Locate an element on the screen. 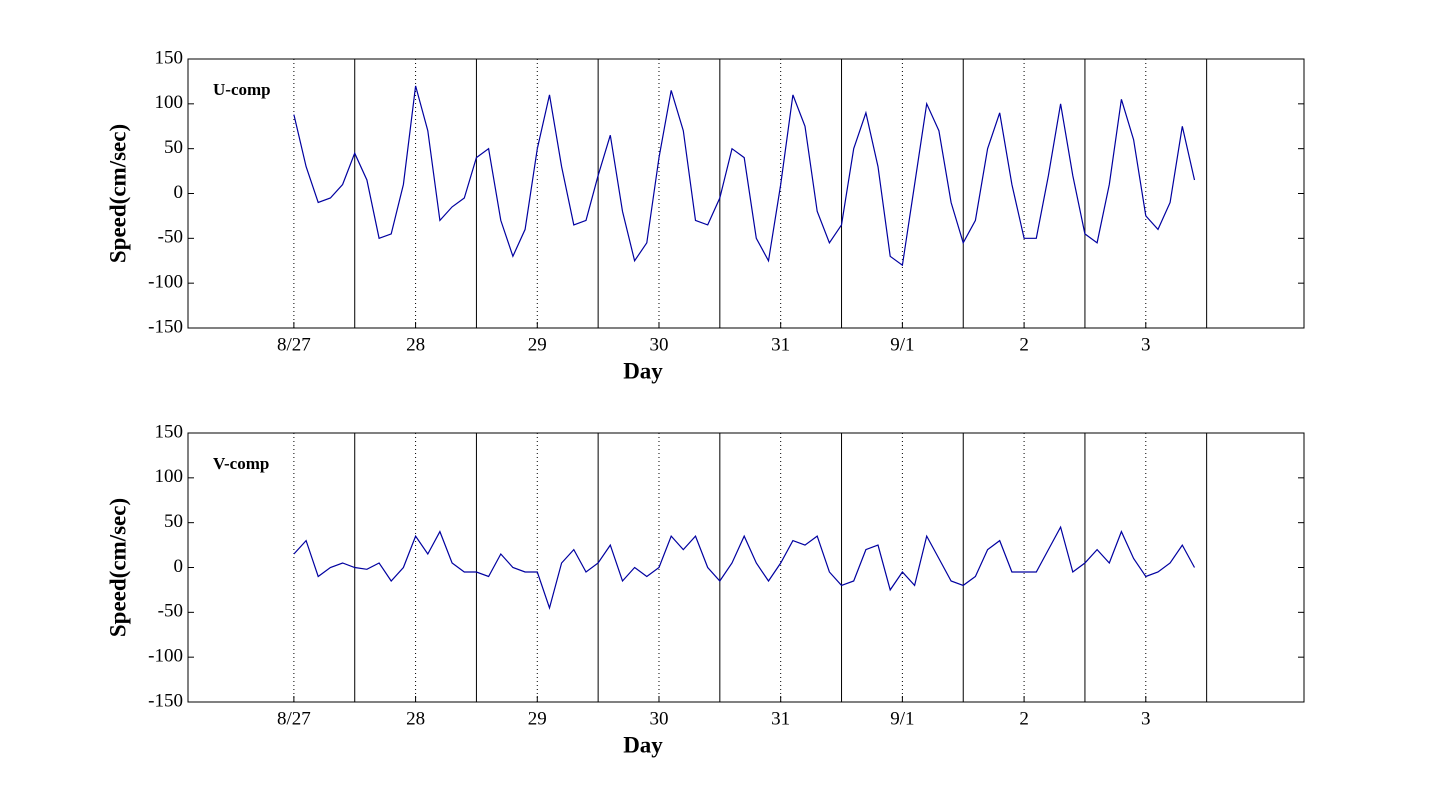 The image size is (1441, 791). panel-label: V-comp is located at coordinates (241, 463).